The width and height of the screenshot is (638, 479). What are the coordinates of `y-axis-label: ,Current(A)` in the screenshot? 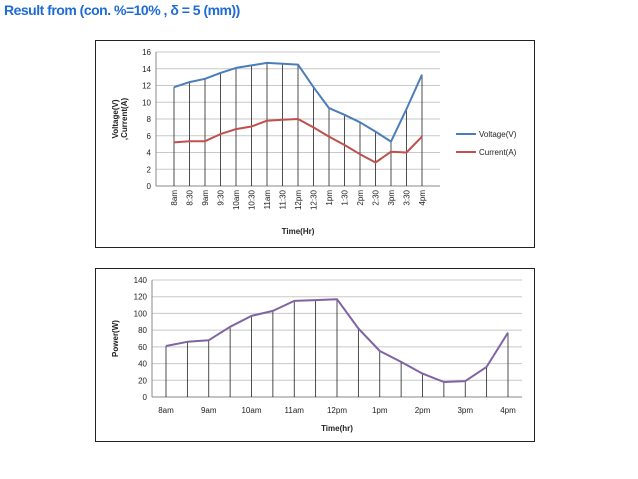 It's located at (124, 119).